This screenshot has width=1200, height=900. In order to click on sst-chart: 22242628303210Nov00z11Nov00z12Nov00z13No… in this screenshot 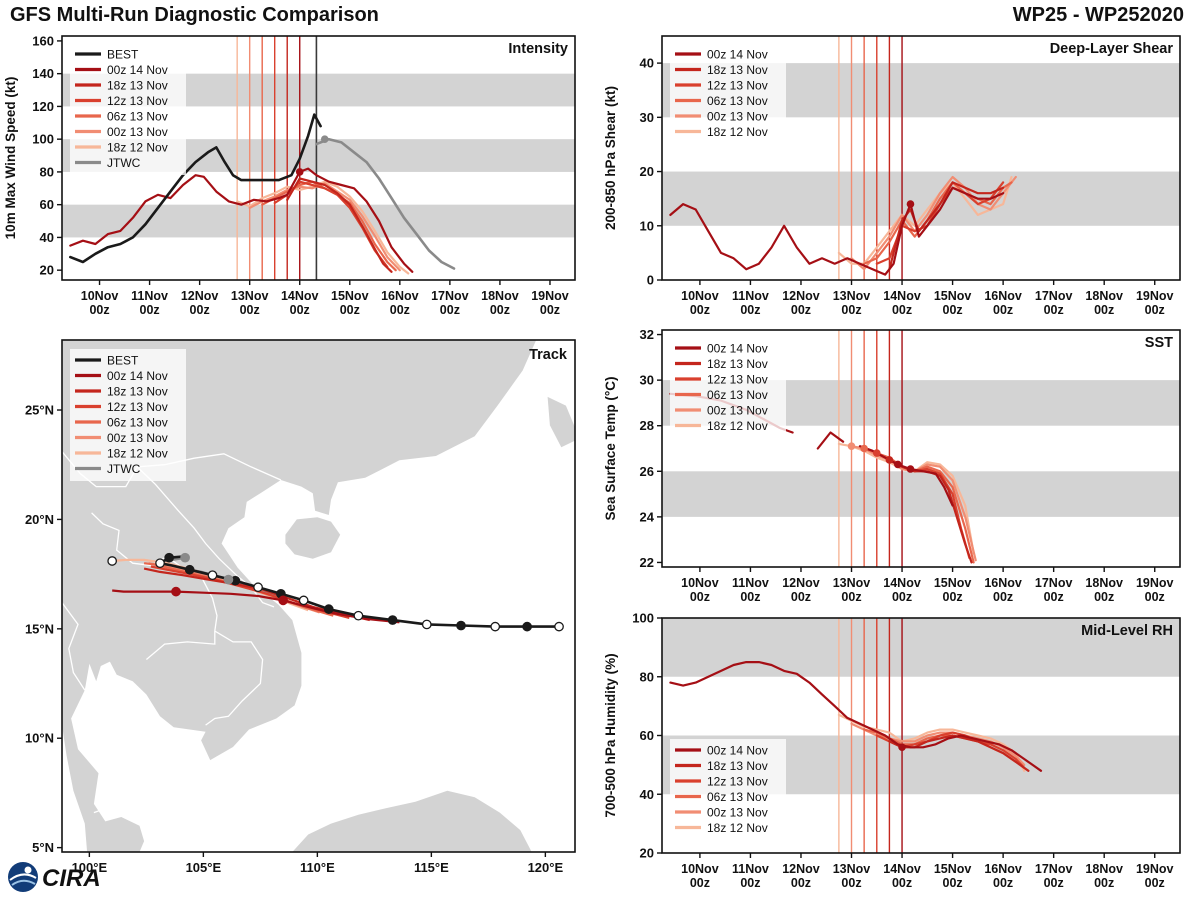, I will do `click(892, 465)`.